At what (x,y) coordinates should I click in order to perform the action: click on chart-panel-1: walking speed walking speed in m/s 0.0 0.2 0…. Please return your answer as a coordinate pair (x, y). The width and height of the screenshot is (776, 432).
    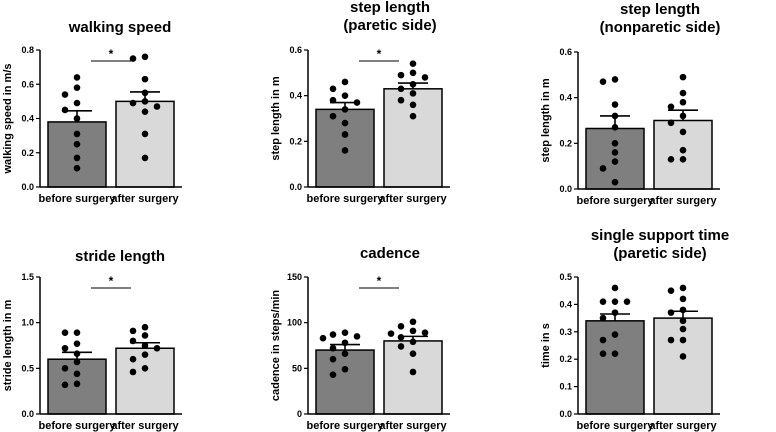
    Looking at the image, I should click on (92, 112).